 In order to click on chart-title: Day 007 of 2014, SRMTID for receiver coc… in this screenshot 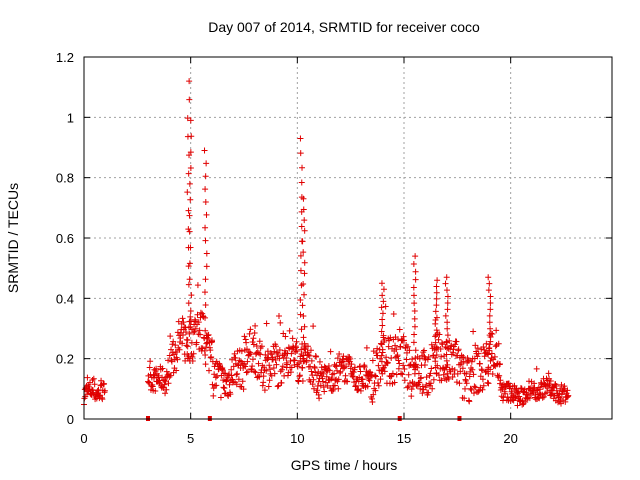, I will do `click(344, 27)`.